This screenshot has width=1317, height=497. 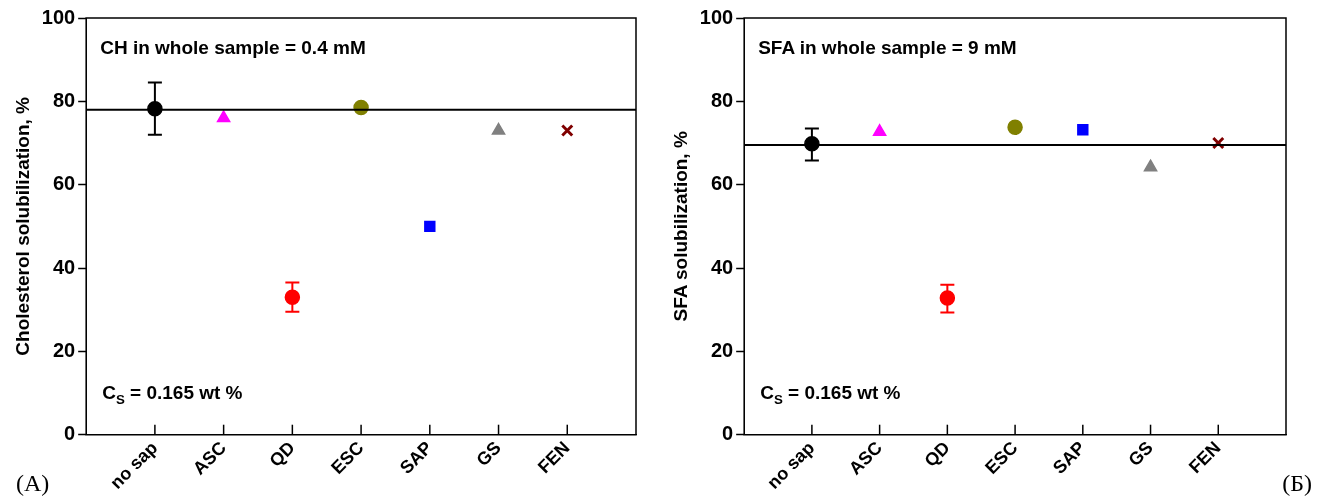 I want to click on text: (A), so click(x=33, y=483).